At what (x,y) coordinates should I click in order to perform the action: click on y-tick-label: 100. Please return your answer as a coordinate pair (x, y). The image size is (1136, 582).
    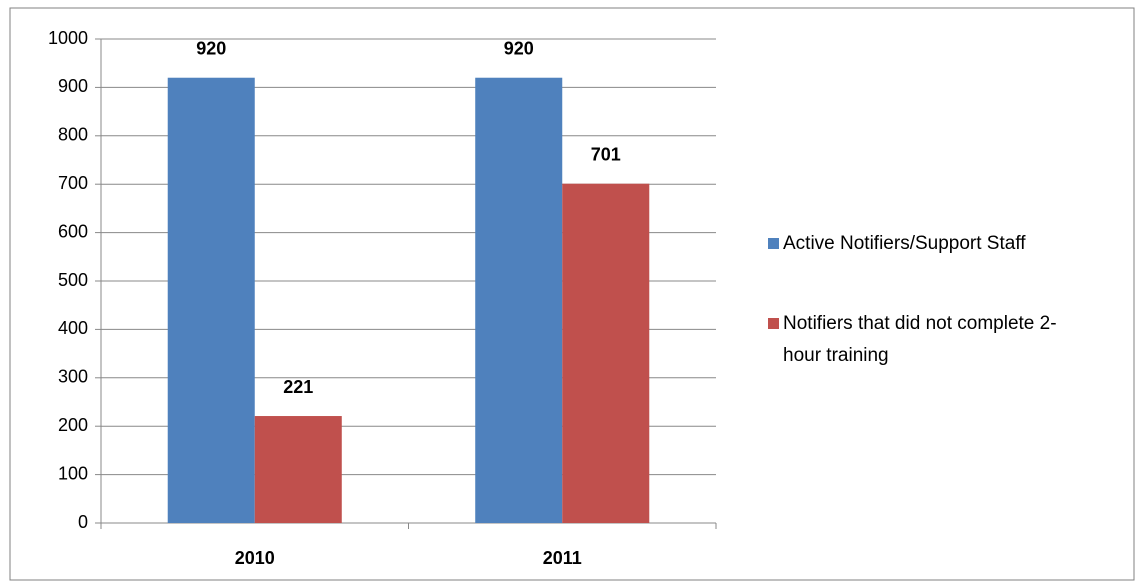
    Looking at the image, I should click on (73, 473).